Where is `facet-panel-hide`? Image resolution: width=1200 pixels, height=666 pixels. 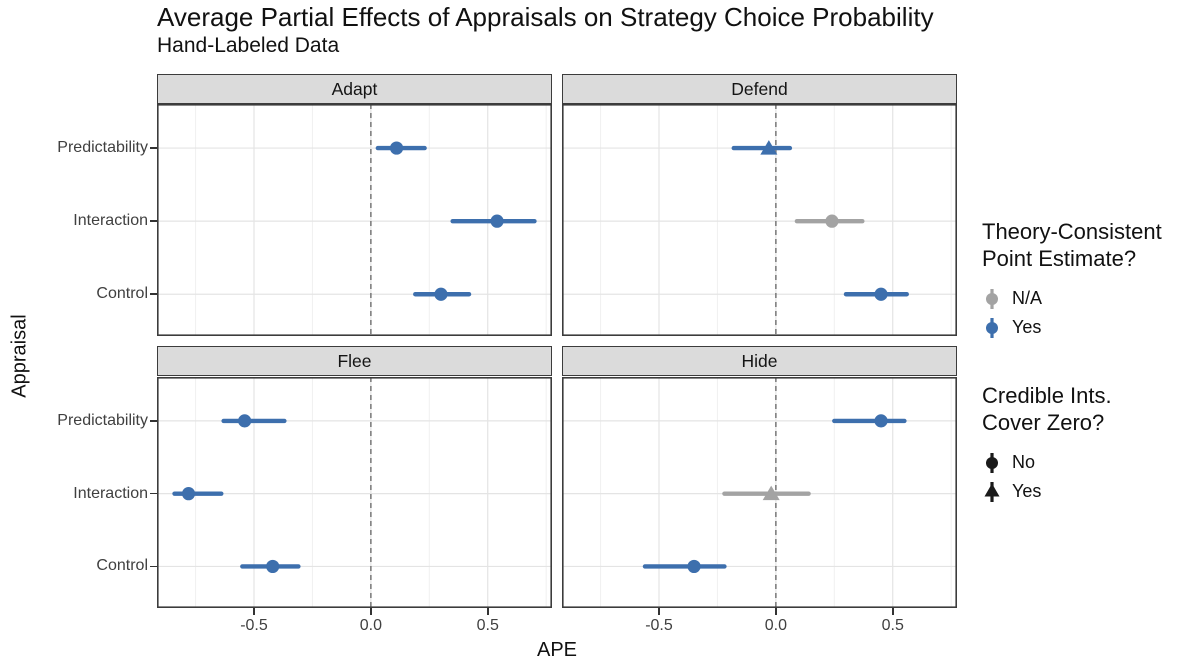 facet-panel-hide is located at coordinates (759, 492).